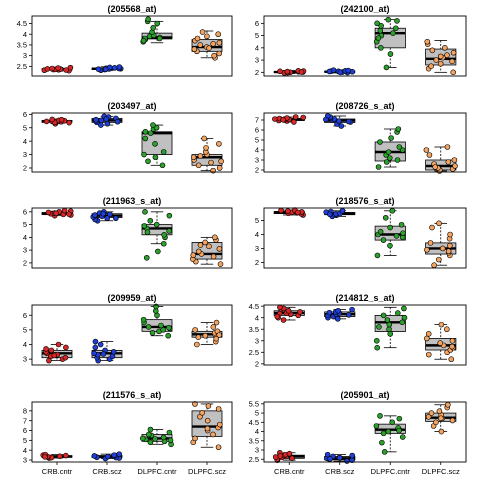  I want to click on panel-title: (208726_s_at), so click(364, 106).